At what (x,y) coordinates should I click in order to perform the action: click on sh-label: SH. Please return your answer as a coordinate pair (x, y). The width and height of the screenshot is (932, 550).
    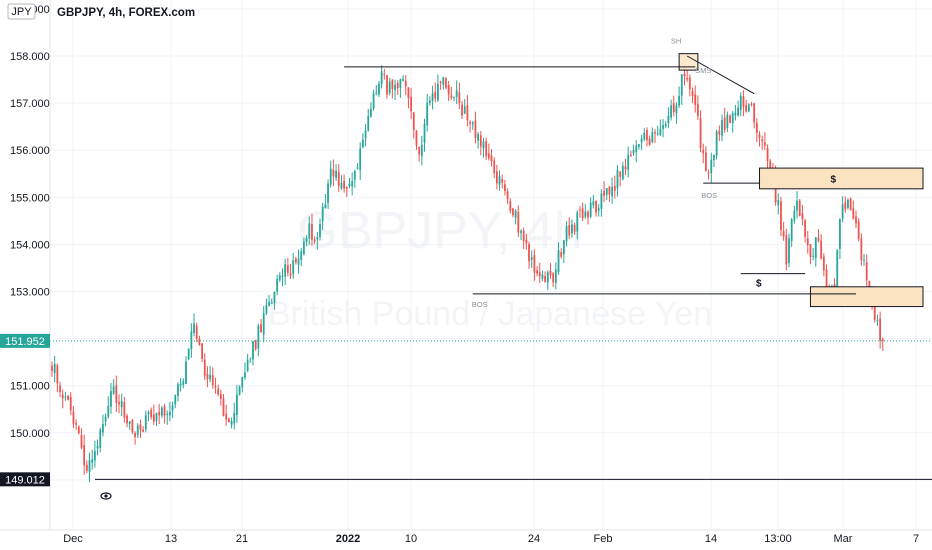
    Looking at the image, I should click on (676, 41).